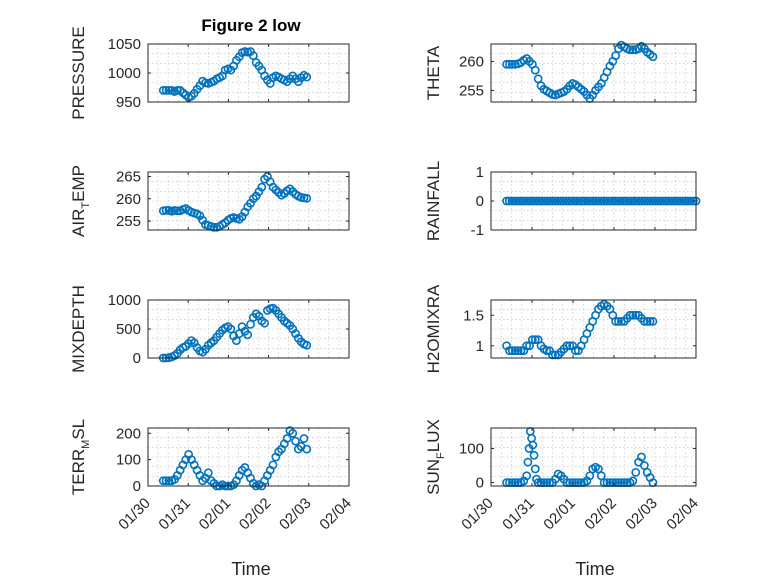 The width and height of the screenshot is (778, 583). Describe the element at coordinates (480, 172) in the screenshot. I see `y-tick-label: 1` at that location.